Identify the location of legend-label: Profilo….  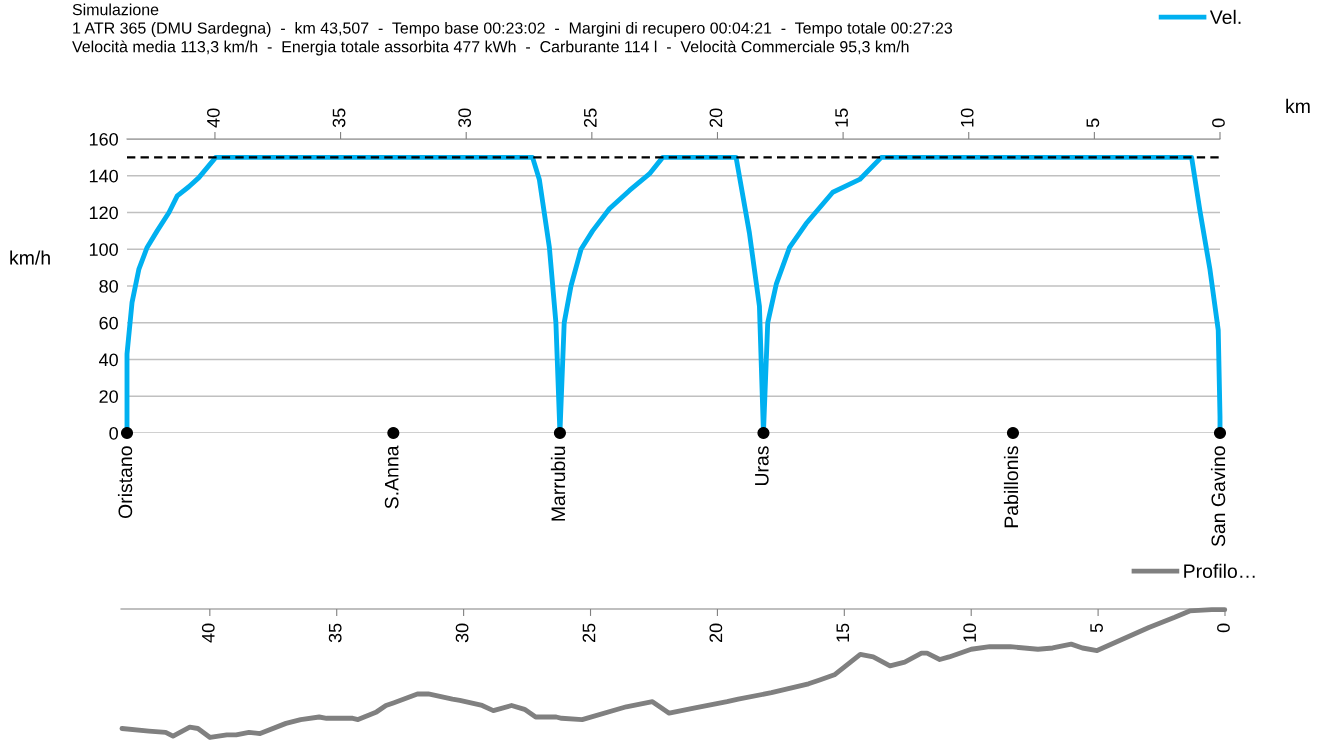
(1219, 571).